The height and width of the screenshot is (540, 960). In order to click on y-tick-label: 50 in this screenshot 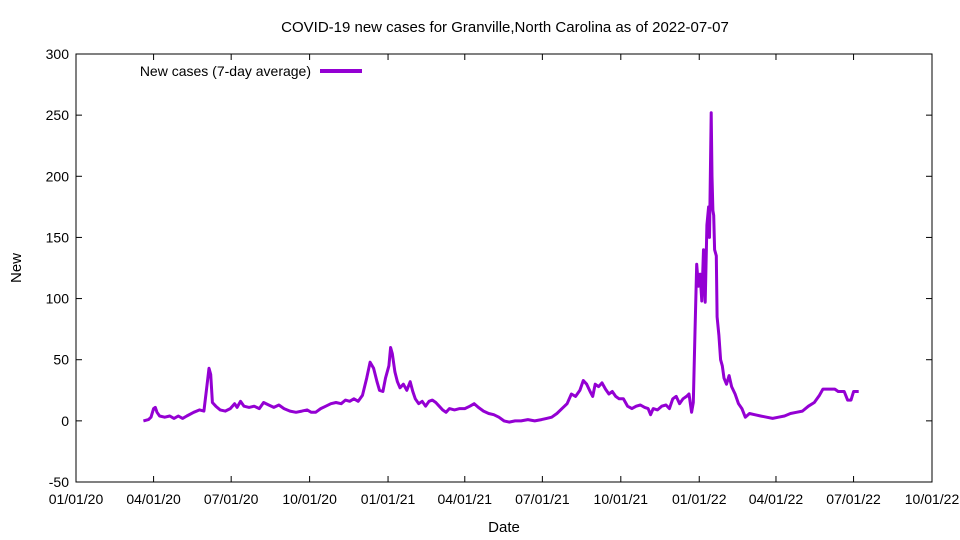, I will do `click(61, 360)`.